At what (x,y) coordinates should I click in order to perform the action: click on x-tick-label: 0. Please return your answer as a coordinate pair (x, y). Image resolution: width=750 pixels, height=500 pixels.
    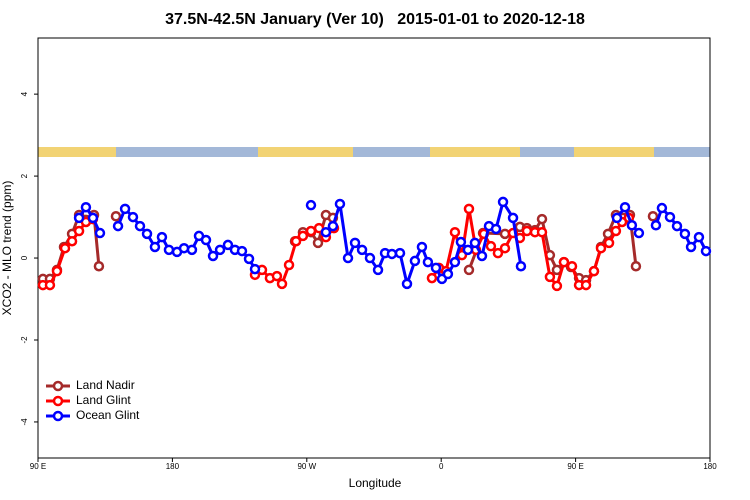
    Looking at the image, I should click on (441, 466).